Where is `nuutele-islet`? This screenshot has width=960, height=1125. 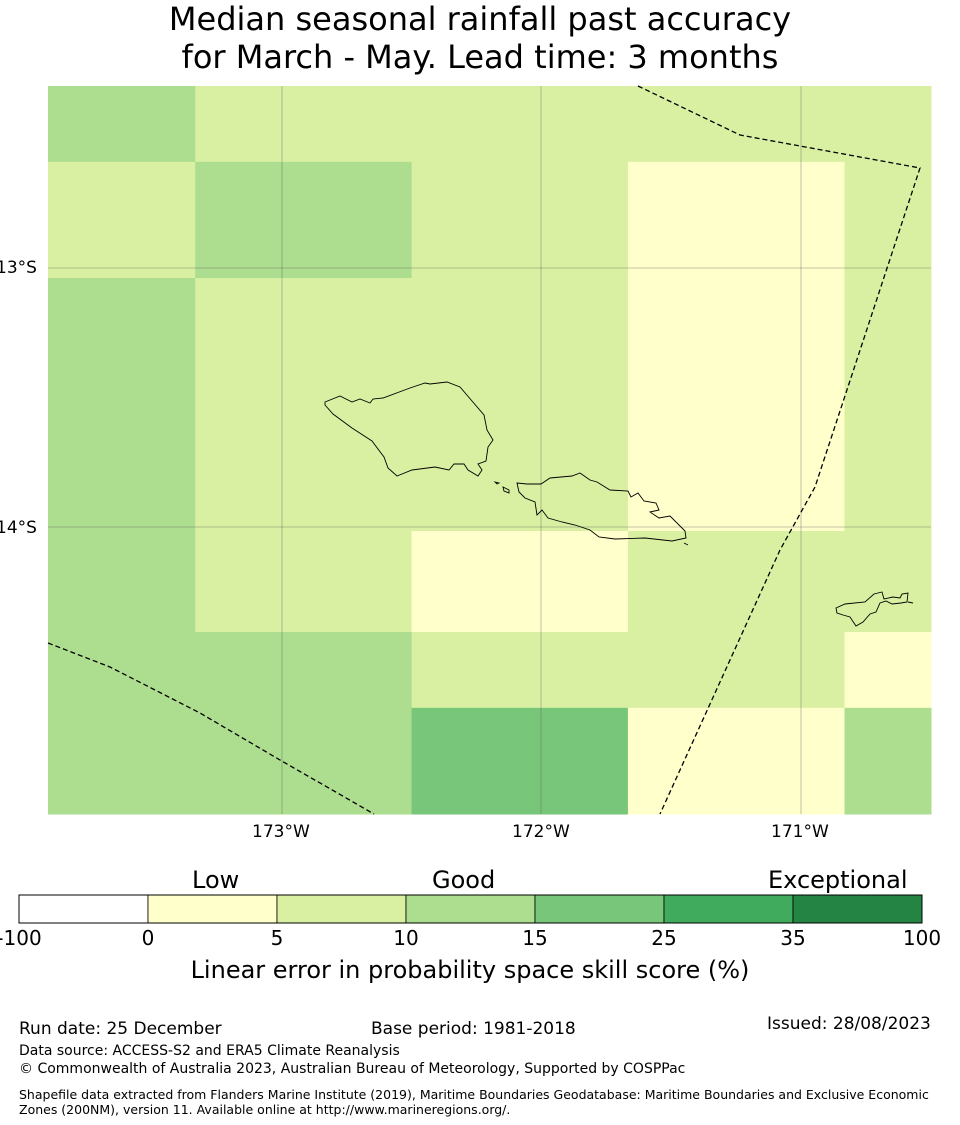 nuutele-islet is located at coordinates (686, 544).